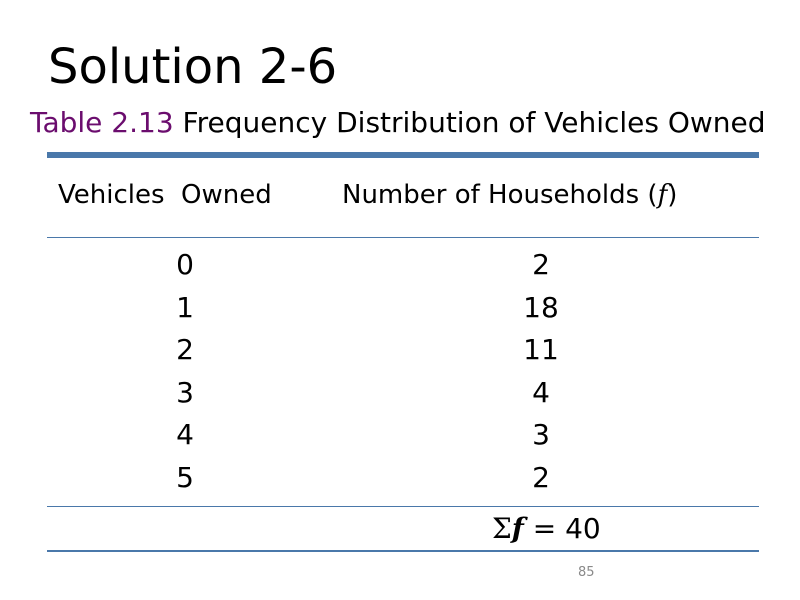  I want to click on body-bottom-rule, so click(403, 506).